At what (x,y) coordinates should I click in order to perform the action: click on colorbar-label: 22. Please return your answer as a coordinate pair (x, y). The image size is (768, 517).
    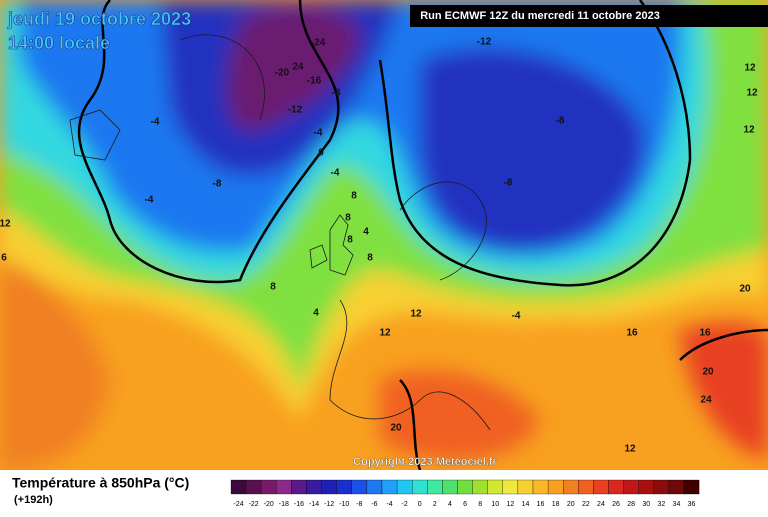
    Looking at the image, I should click on (586, 504).